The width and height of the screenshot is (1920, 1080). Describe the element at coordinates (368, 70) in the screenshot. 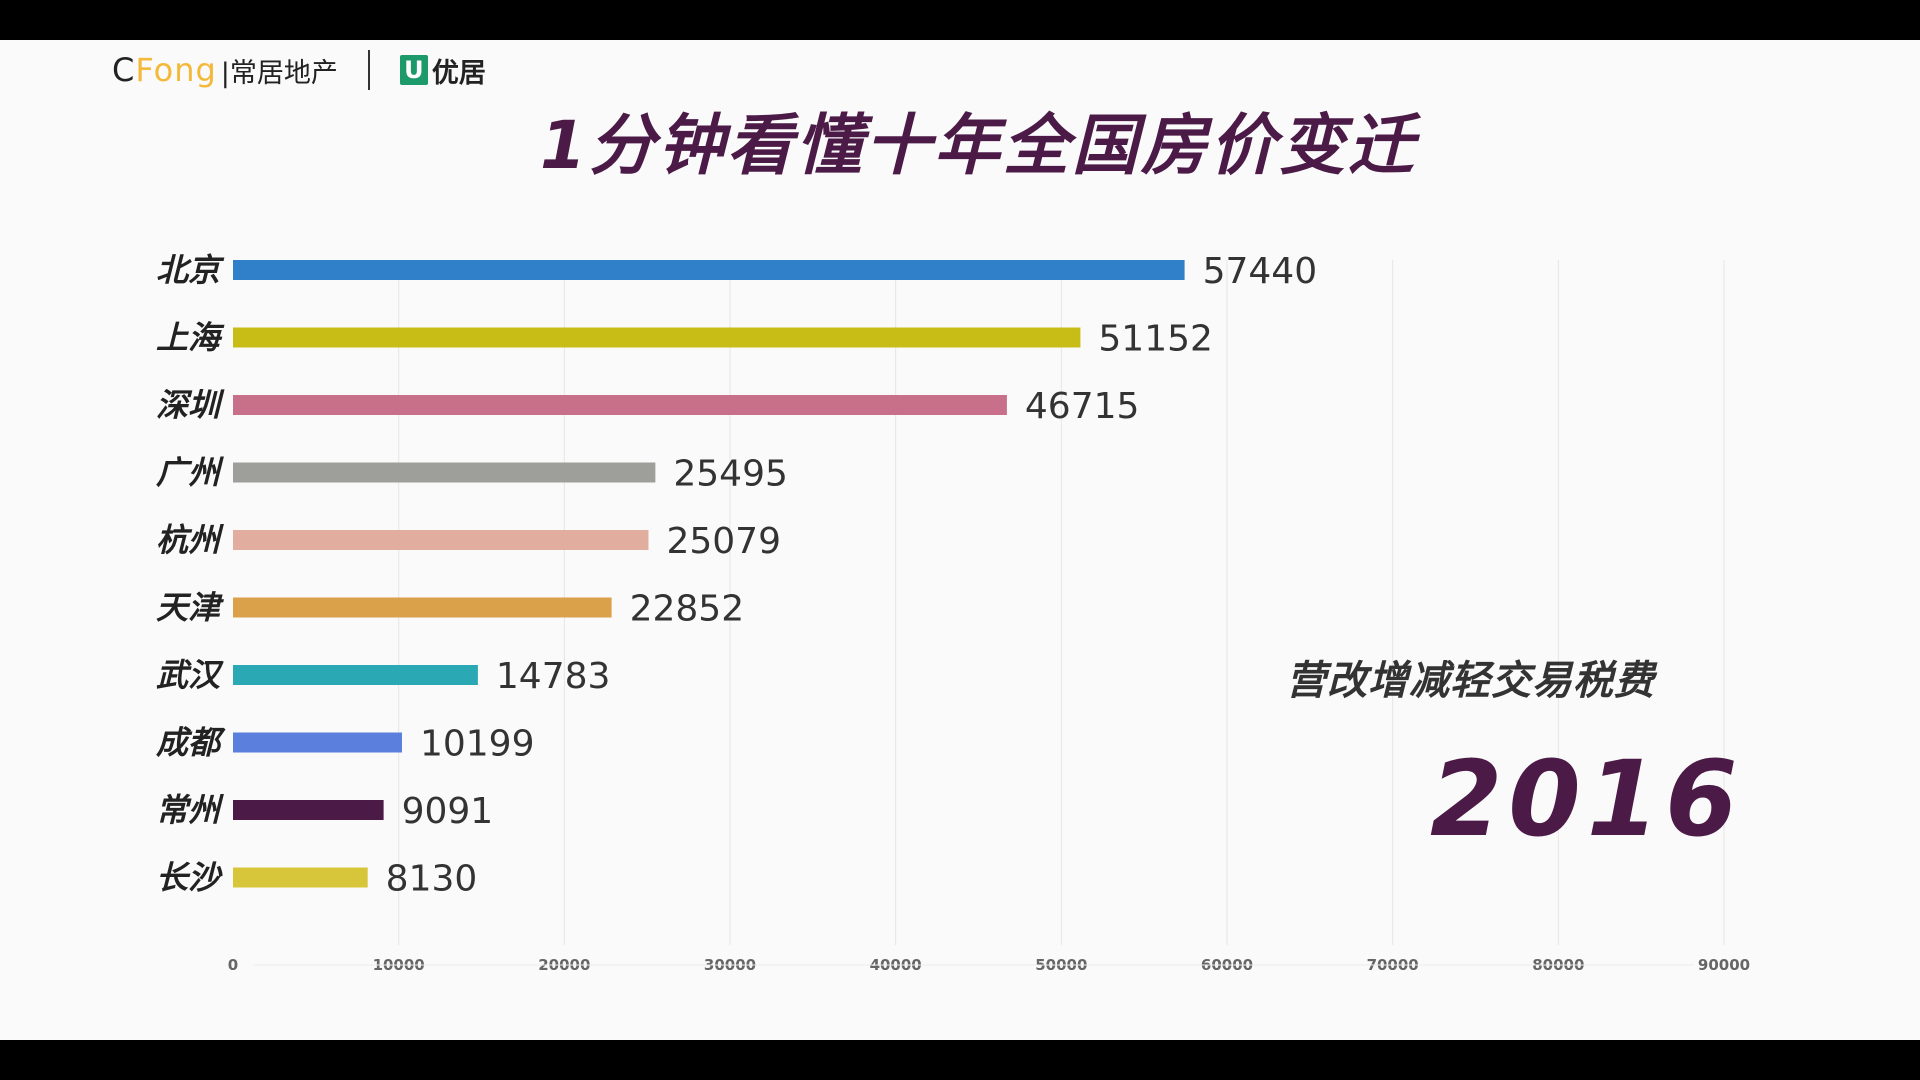

I see `logo-divider` at that location.